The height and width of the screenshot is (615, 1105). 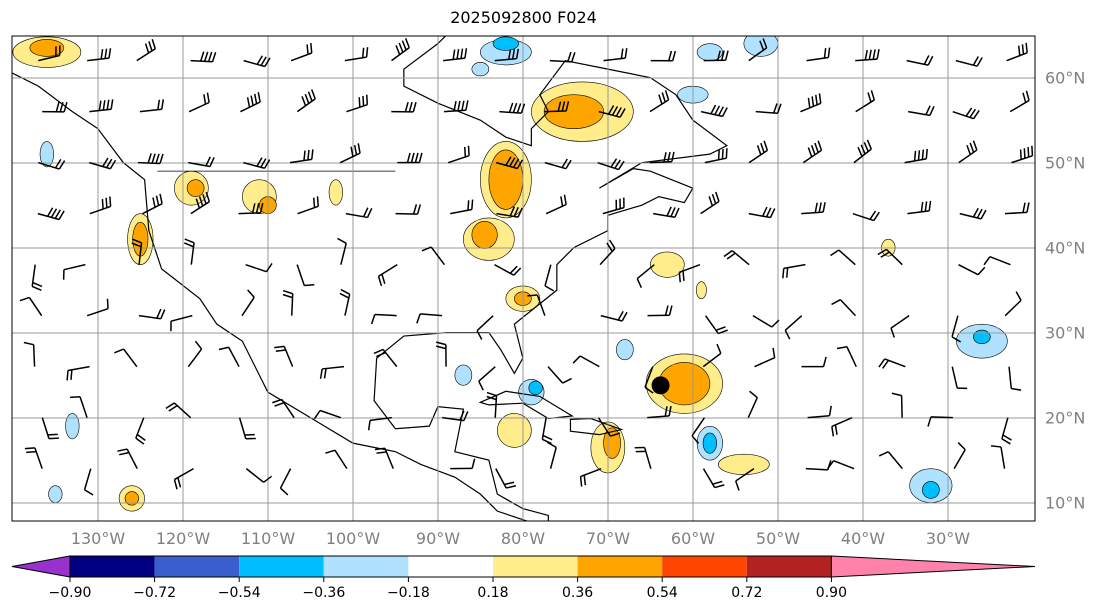 I want to click on longitude-label: 30°W, so click(x=948, y=538).